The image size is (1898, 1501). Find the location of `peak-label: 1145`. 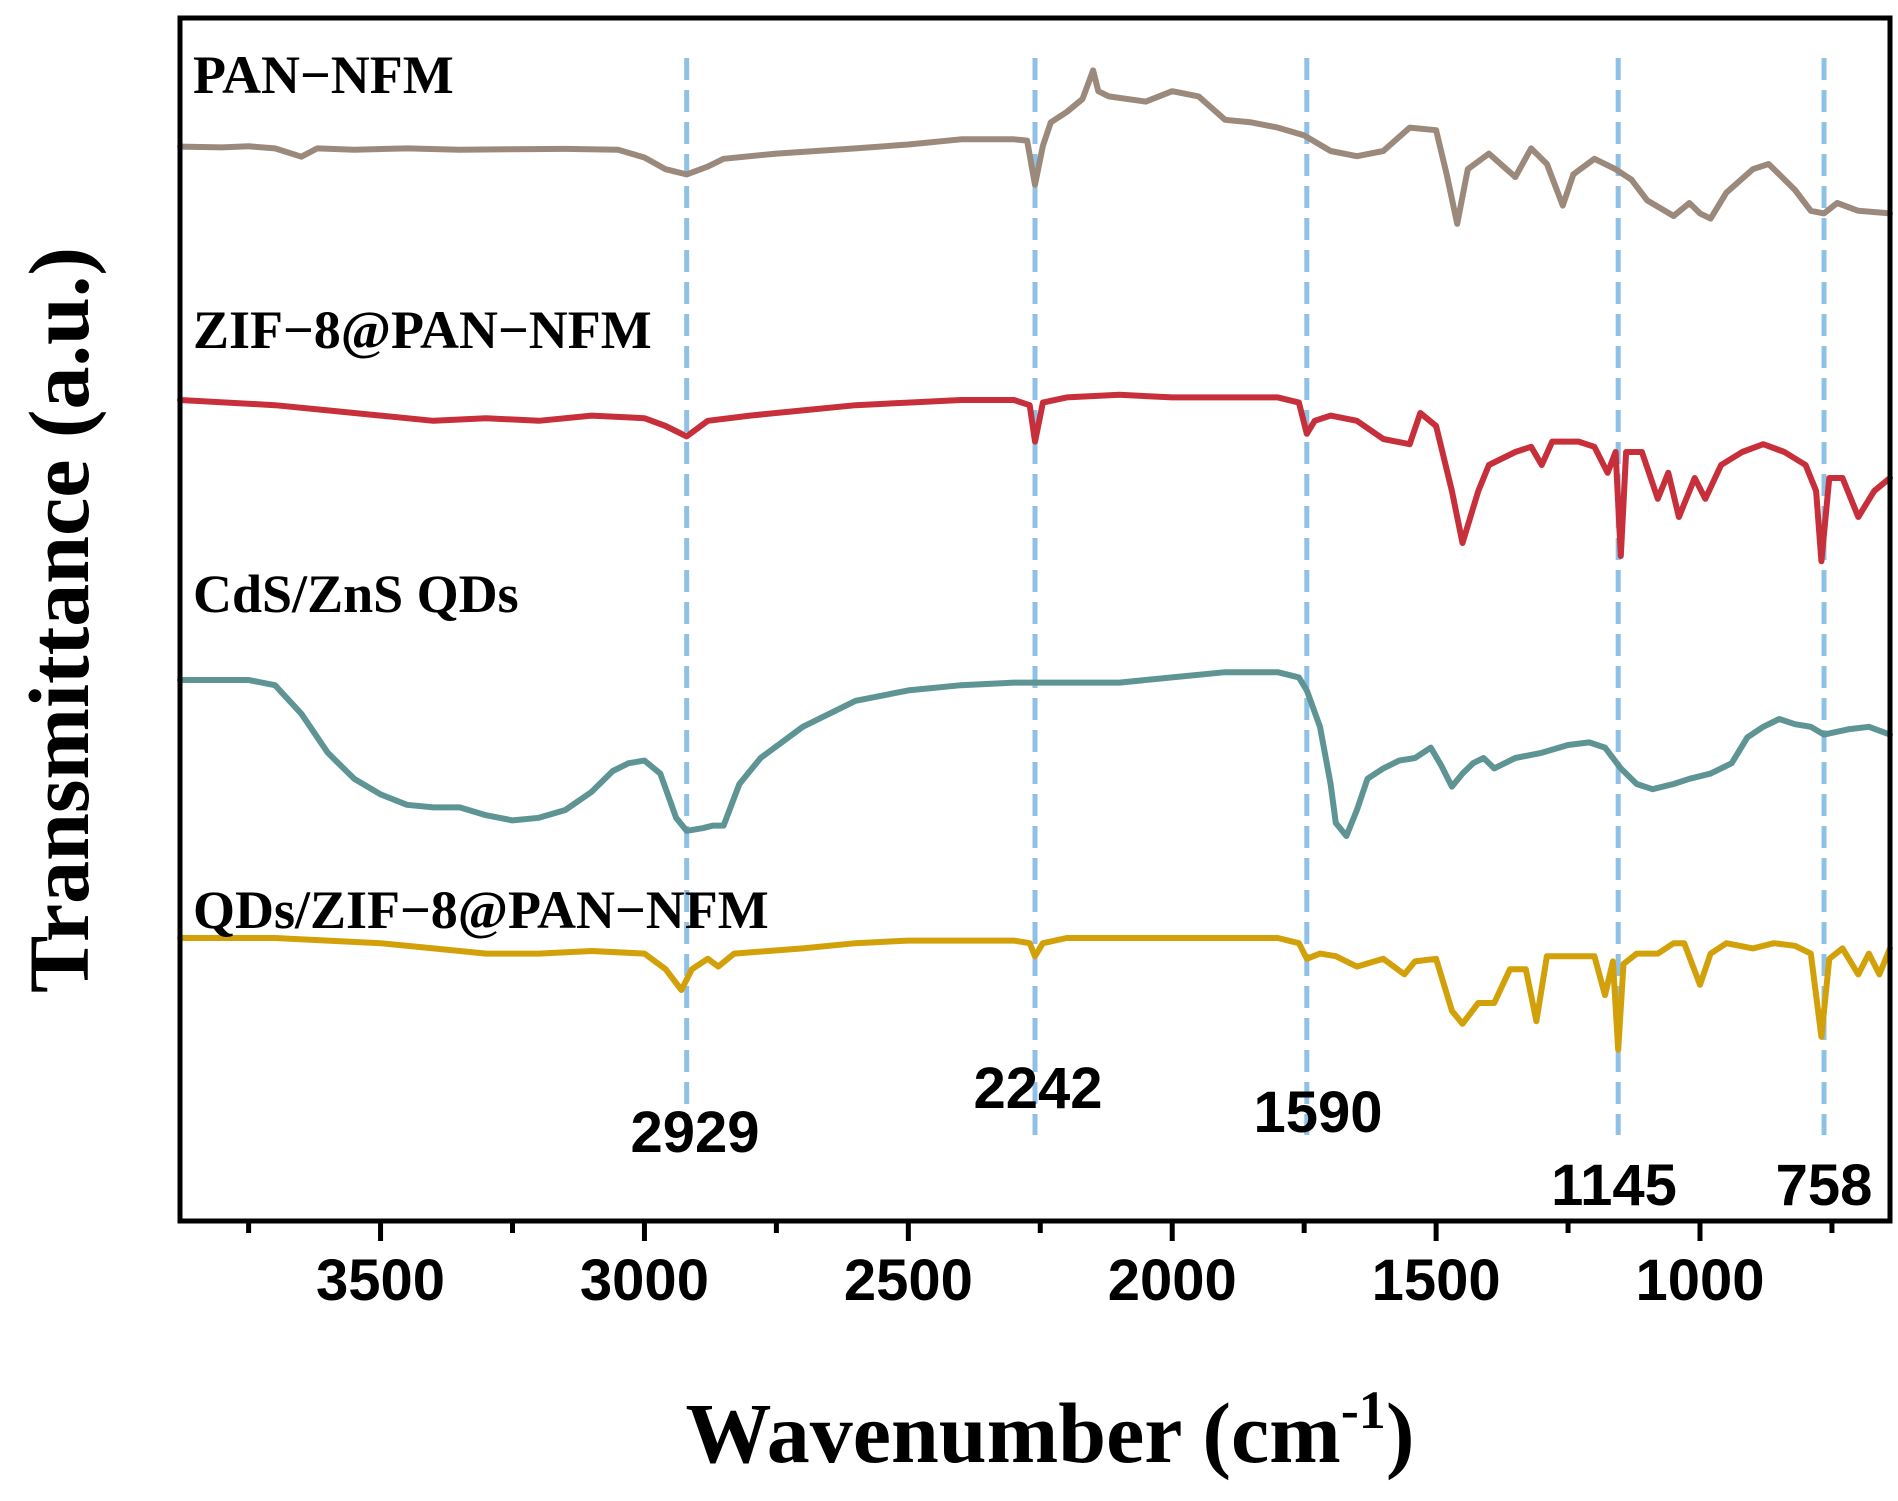

peak-label: 1145 is located at coordinates (1614, 1185).